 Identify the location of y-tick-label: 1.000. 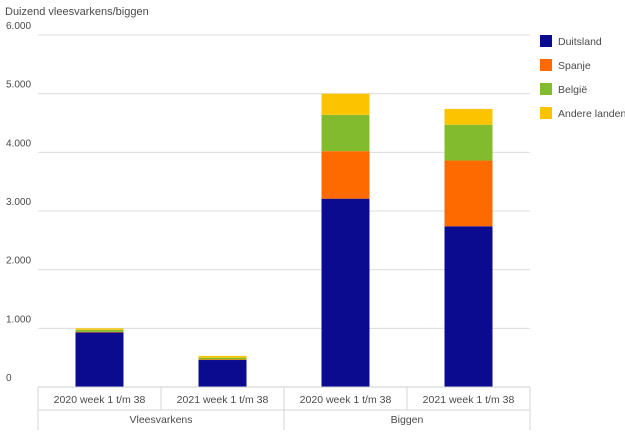
(18, 319).